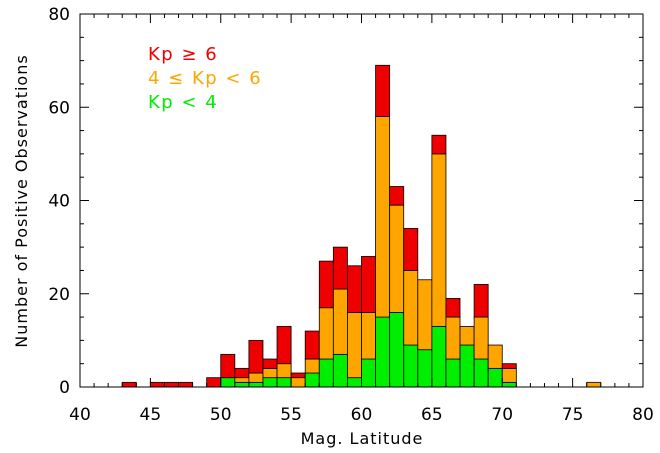  What do you see at coordinates (362, 438) in the screenshot?
I see `x-axis-label: Mag. Latitude` at bounding box center [362, 438].